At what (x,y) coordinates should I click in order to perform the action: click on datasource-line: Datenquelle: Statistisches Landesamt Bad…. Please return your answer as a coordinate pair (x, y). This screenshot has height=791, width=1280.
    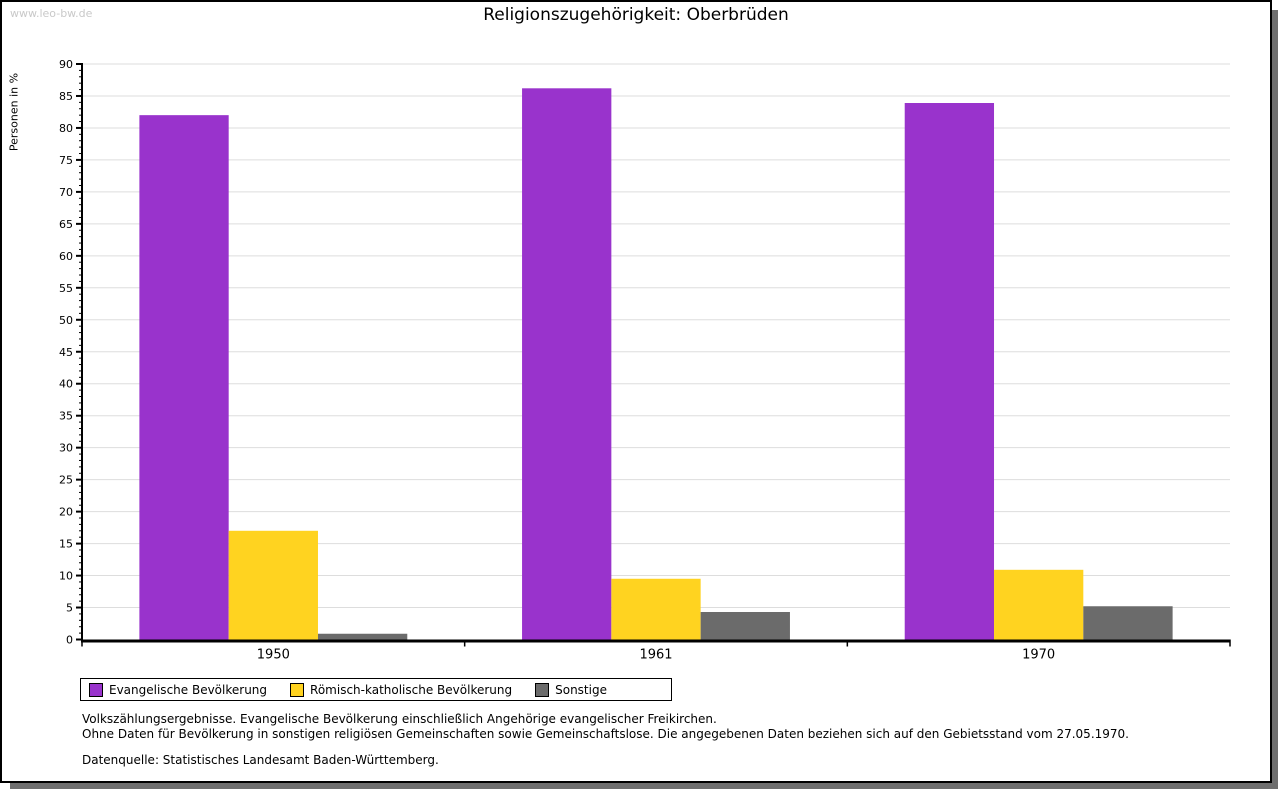
    Looking at the image, I should click on (260, 760).